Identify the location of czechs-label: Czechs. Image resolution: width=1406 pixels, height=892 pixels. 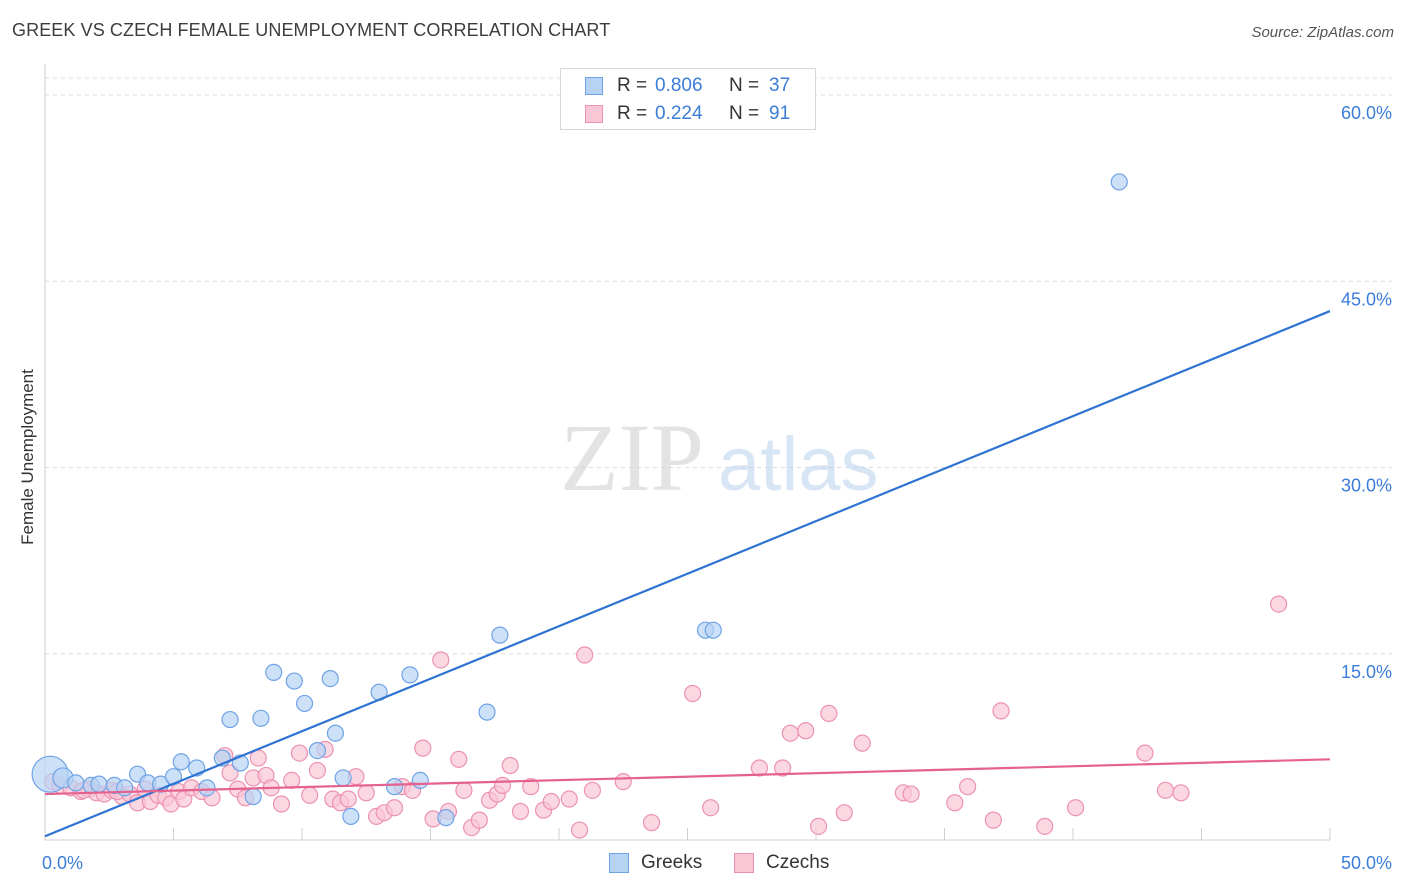
(798, 862).